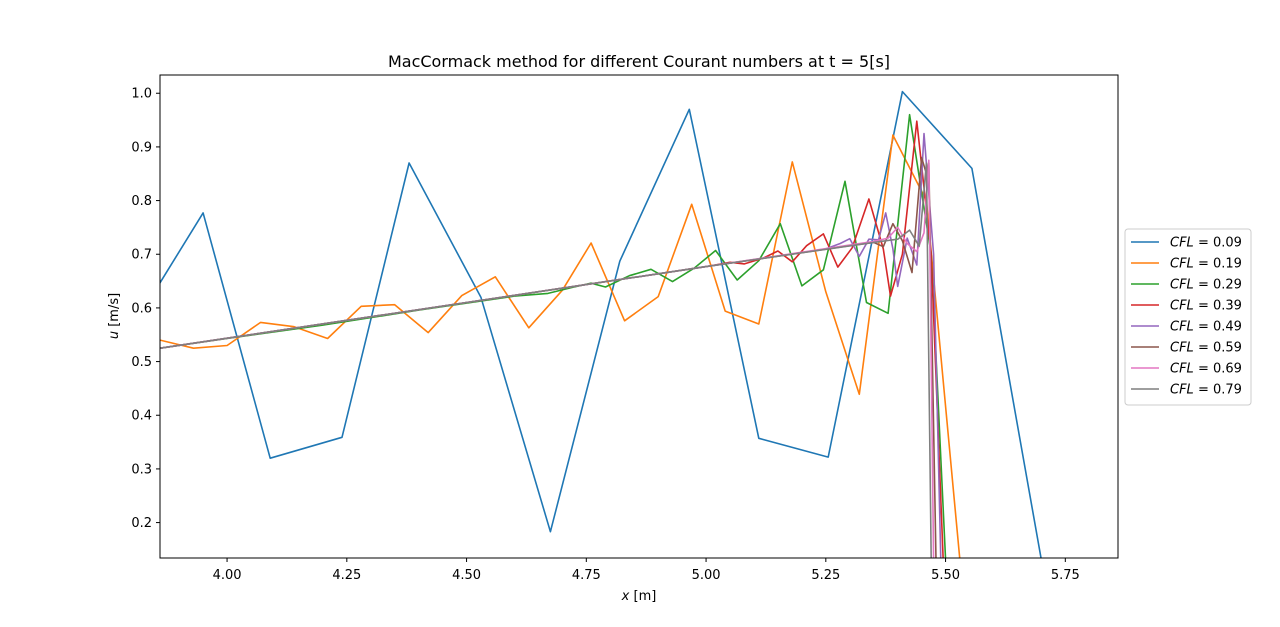 This screenshot has height=627, width=1280. I want to click on legend-entry-label: CFL = 0.79, so click(1206, 390).